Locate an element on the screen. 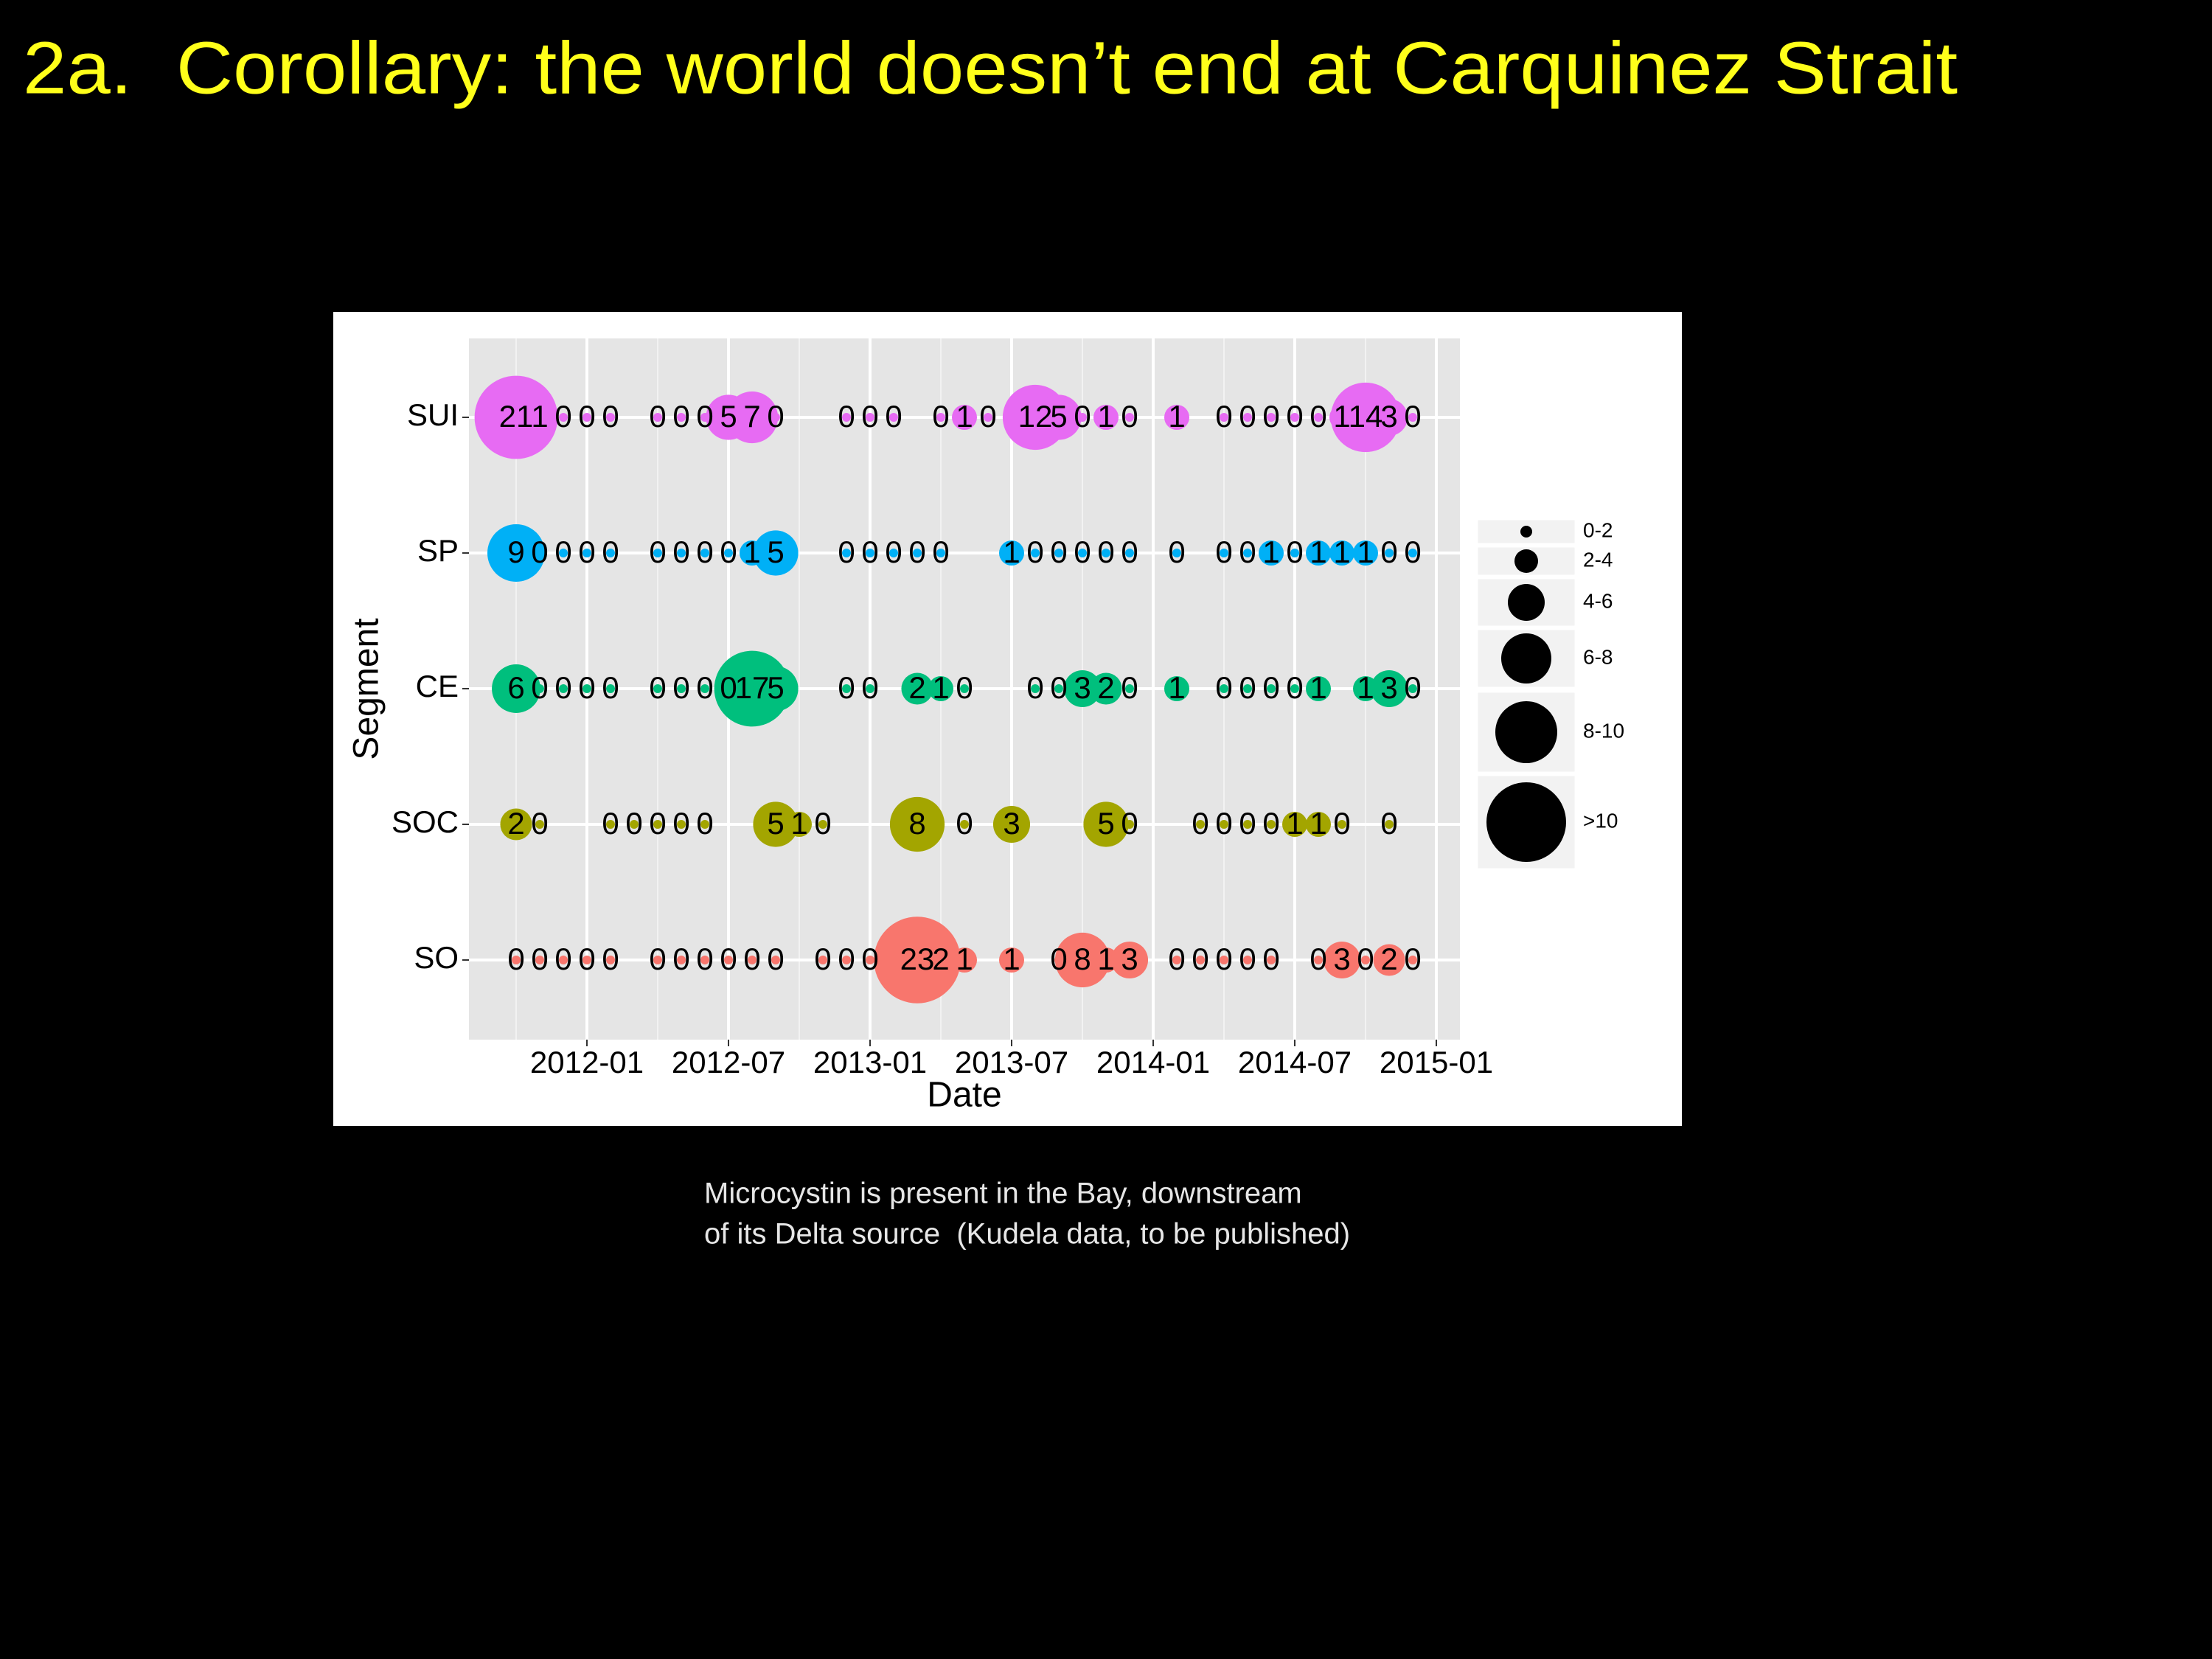  x-tick-label: 2012-07 is located at coordinates (728, 1062).